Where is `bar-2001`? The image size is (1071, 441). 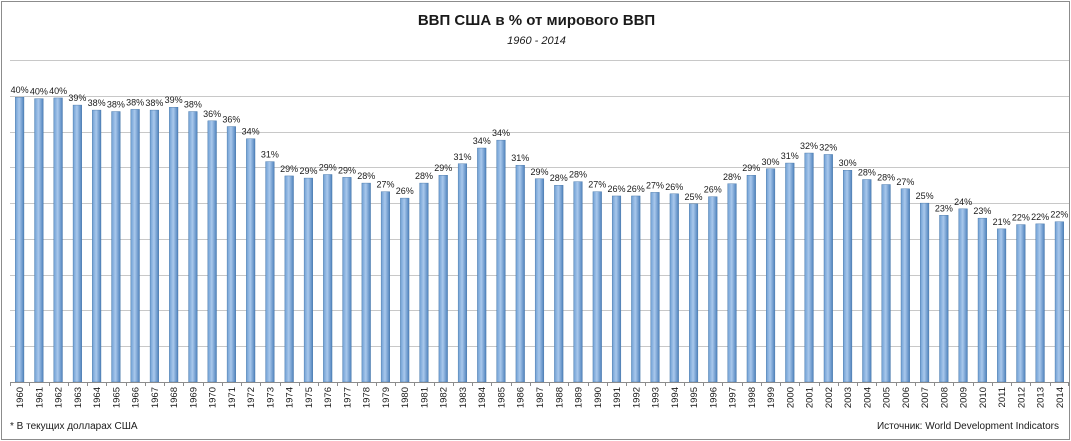
bar-2001 is located at coordinates (809, 267).